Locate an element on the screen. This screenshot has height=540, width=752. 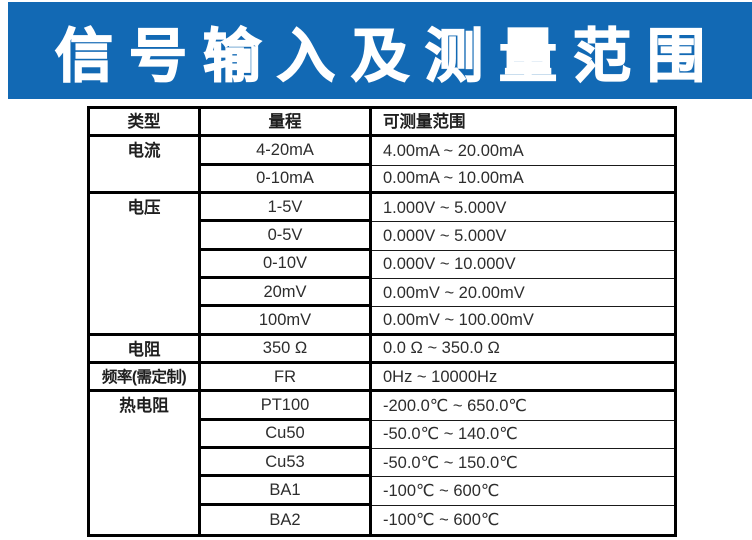
column-header-type: 类型 is located at coordinates (145, 123).